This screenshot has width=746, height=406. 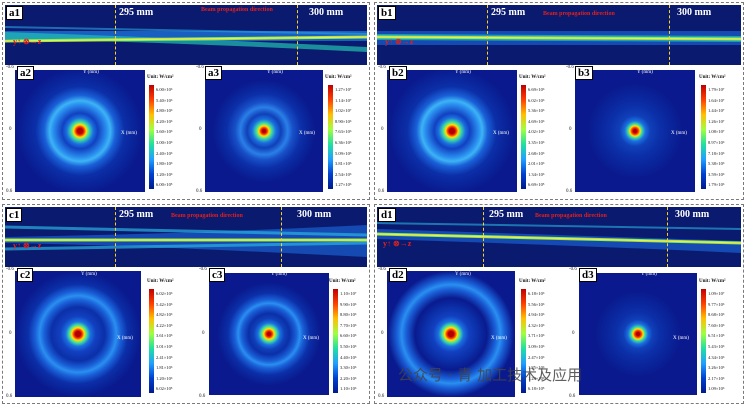 I want to click on map-d2, so click(x=451, y=334).